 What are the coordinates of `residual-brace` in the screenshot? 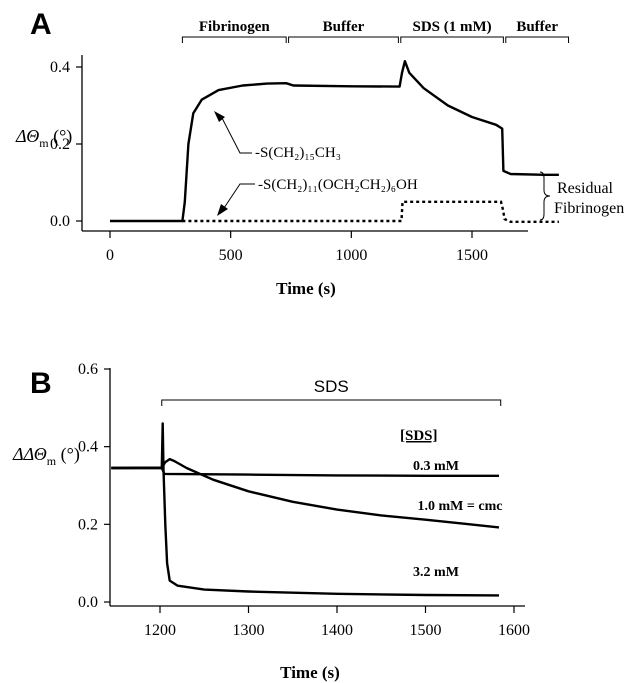 It's located at (545, 196).